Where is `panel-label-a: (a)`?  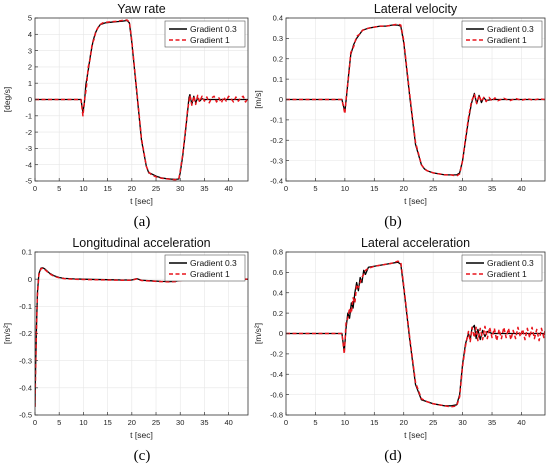
panel-label-a: (a) is located at coordinates (142, 222).